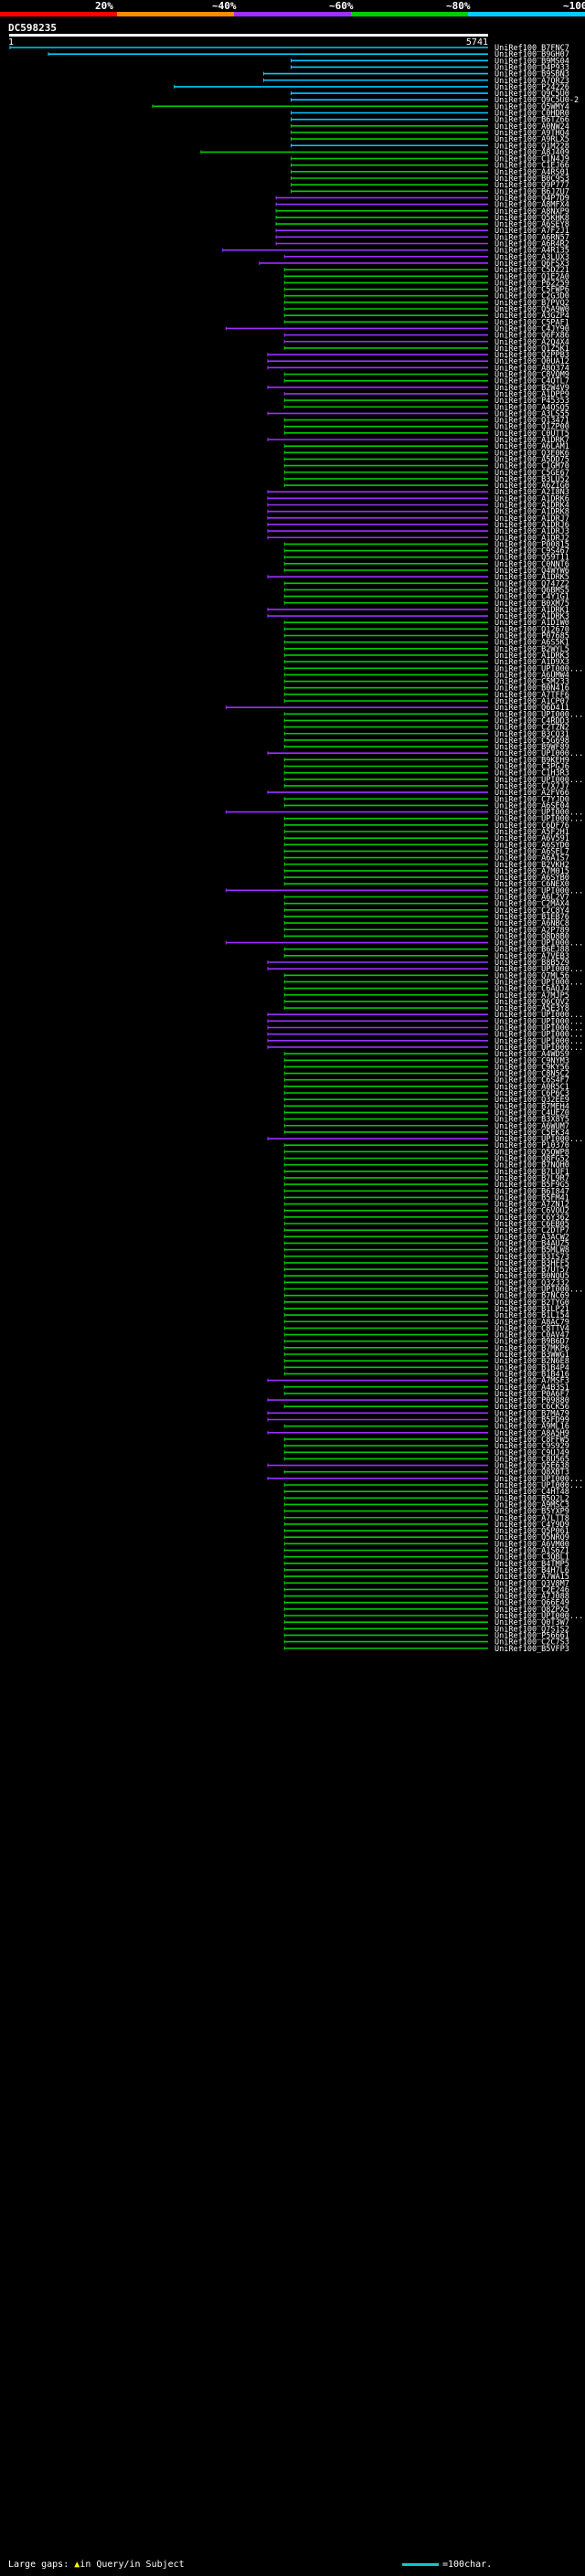 The image size is (585, 2576). Describe the element at coordinates (532, 871) in the screenshot. I see `hit-label: UniRef100_A7M015` at that location.